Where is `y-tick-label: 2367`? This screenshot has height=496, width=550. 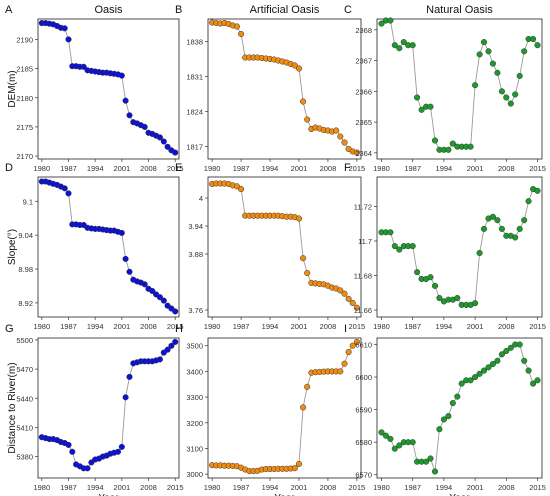
y-tick-label: 2367 is located at coordinates (363, 61).